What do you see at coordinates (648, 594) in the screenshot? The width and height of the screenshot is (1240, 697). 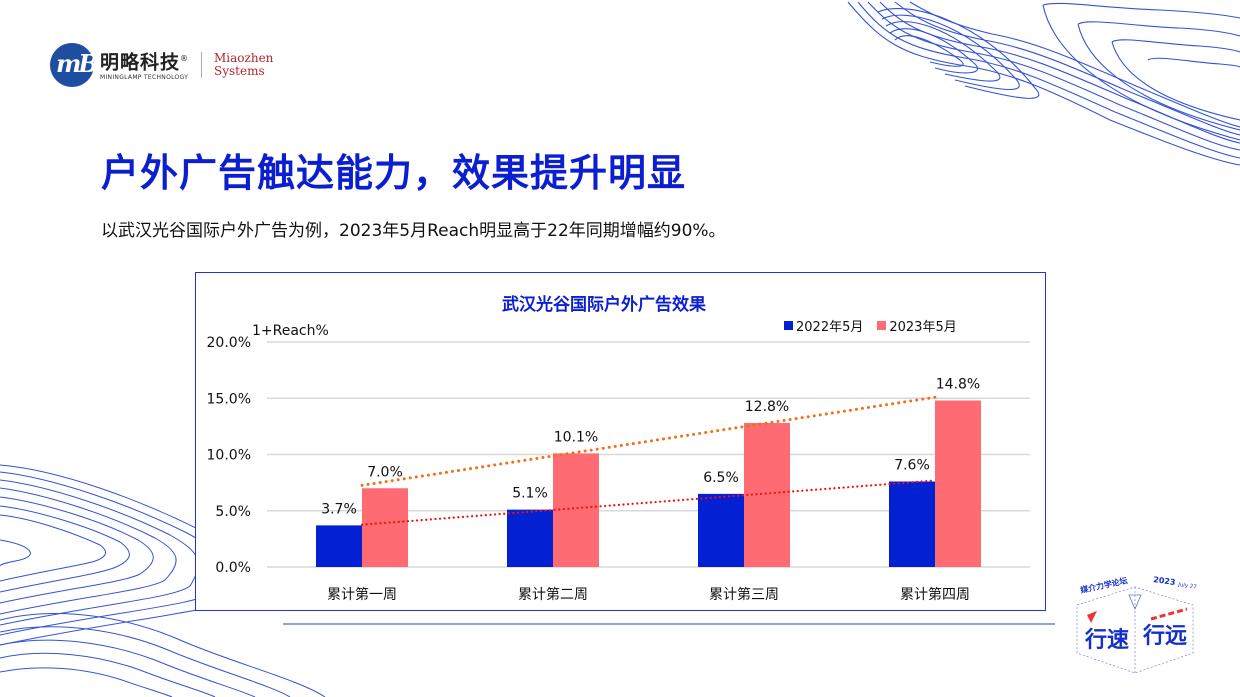 I see `x-axis-ticks: 累计第一周 累计第二周 累计第三周 累计第四周` at bounding box center [648, 594].